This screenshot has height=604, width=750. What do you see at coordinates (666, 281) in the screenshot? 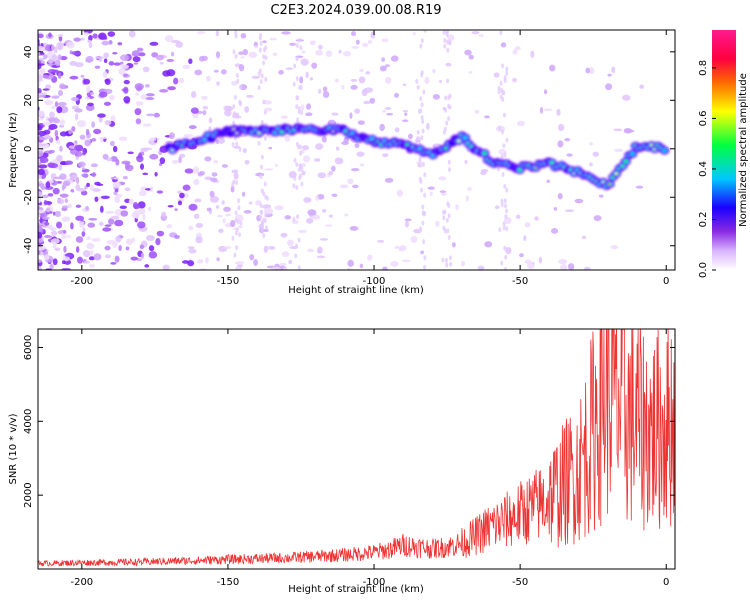
I see `spectrogram-xtick-label: 0` at bounding box center [666, 281].